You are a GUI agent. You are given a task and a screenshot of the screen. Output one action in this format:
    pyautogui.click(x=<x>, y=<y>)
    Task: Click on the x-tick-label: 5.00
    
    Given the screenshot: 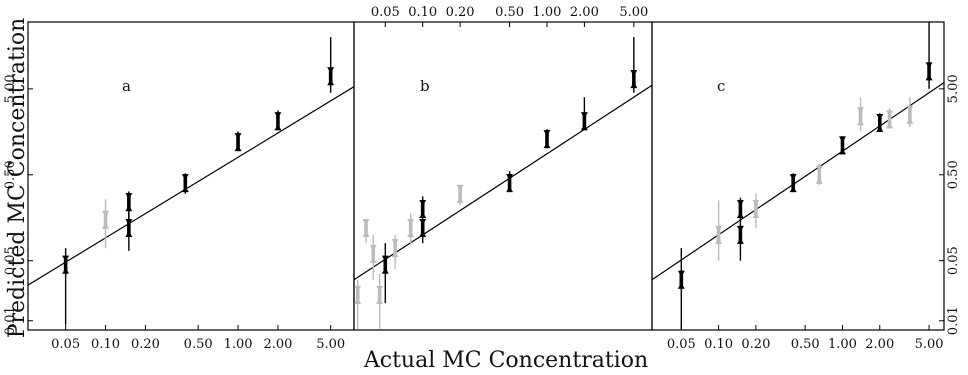 What is the action you would take?
    pyautogui.click(x=330, y=344)
    